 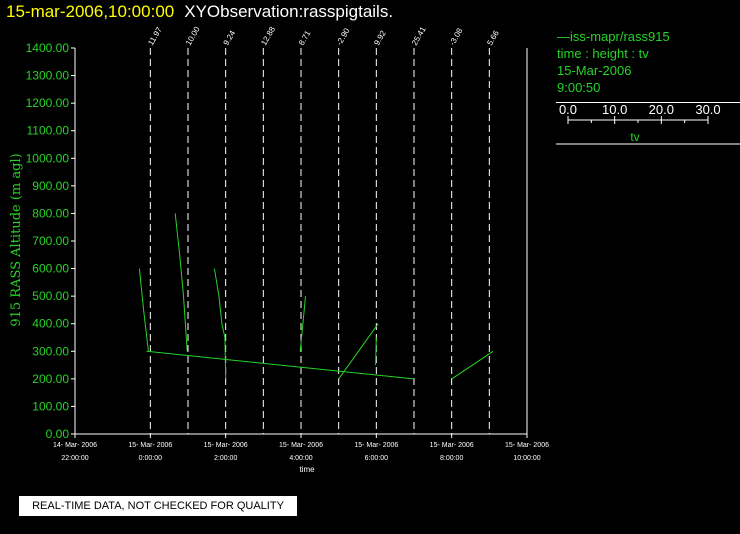 What do you see at coordinates (50, 241) in the screenshot?
I see `y-tick-label: 700.00` at bounding box center [50, 241].